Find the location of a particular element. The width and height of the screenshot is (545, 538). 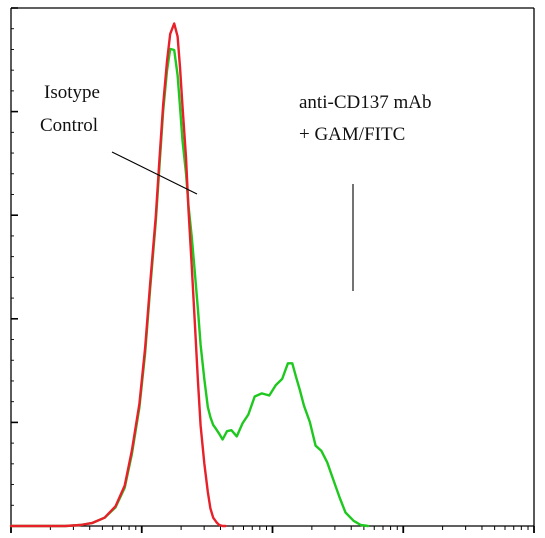

antibody-label-line2: + GAM/FITC is located at coordinates (352, 134).